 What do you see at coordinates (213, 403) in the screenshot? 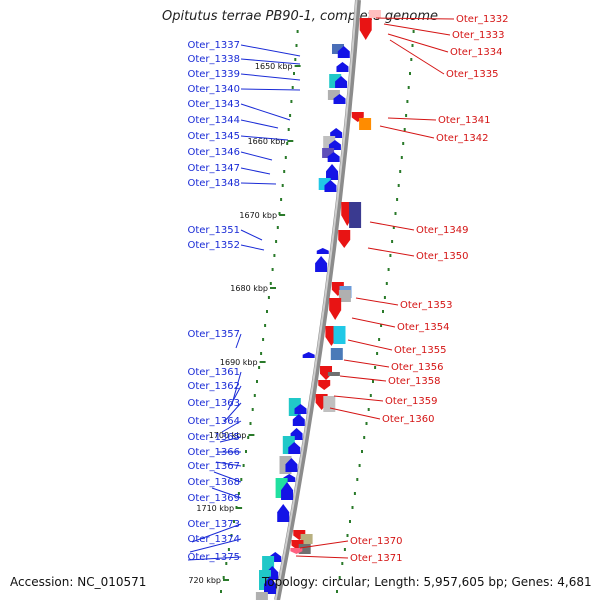
I see `gene-label-forward: Oter_1363` at bounding box center [213, 403].